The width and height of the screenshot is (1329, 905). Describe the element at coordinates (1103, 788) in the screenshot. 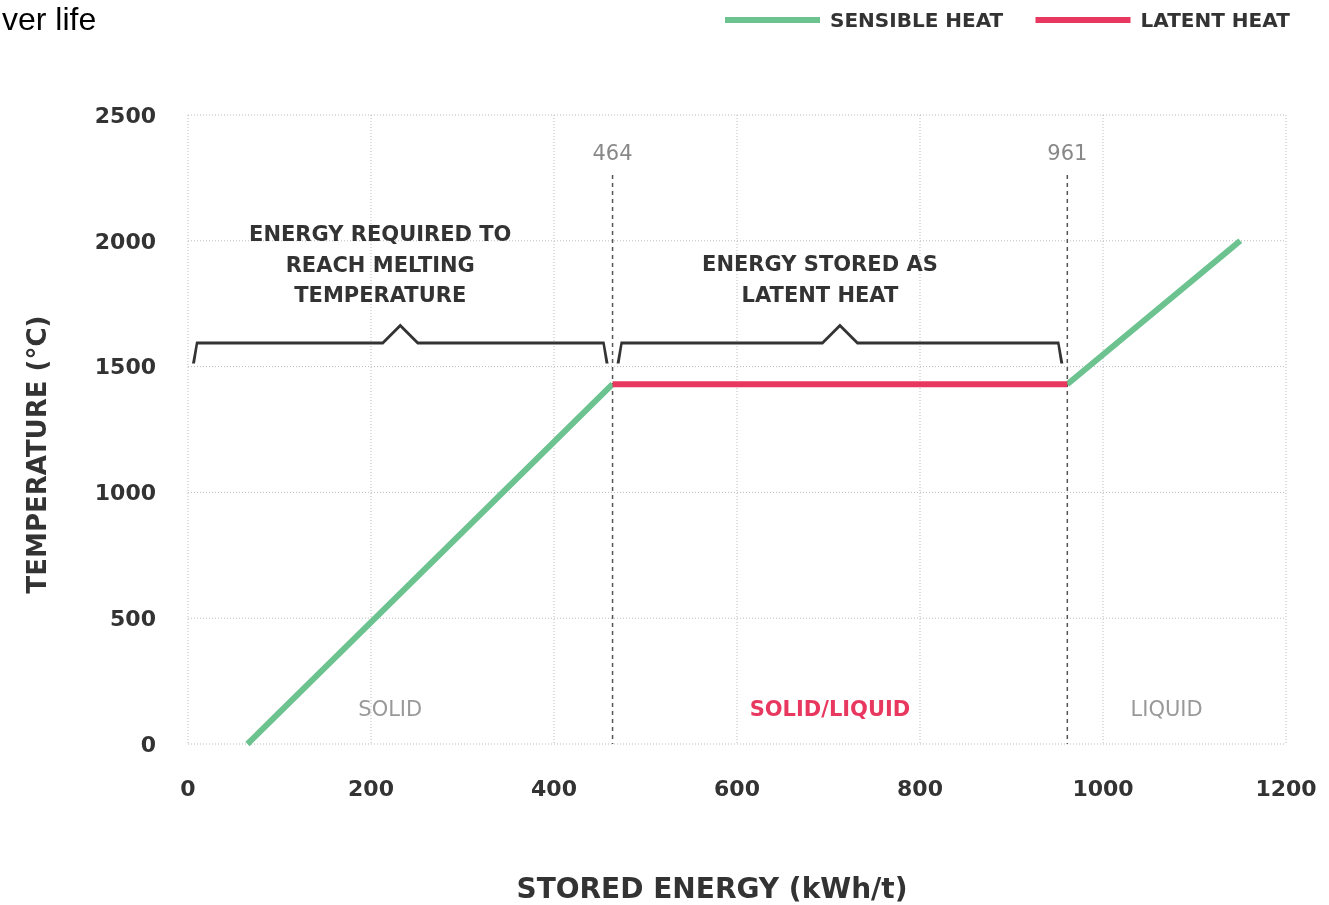

I see `x-tick-label: 1000` at that location.